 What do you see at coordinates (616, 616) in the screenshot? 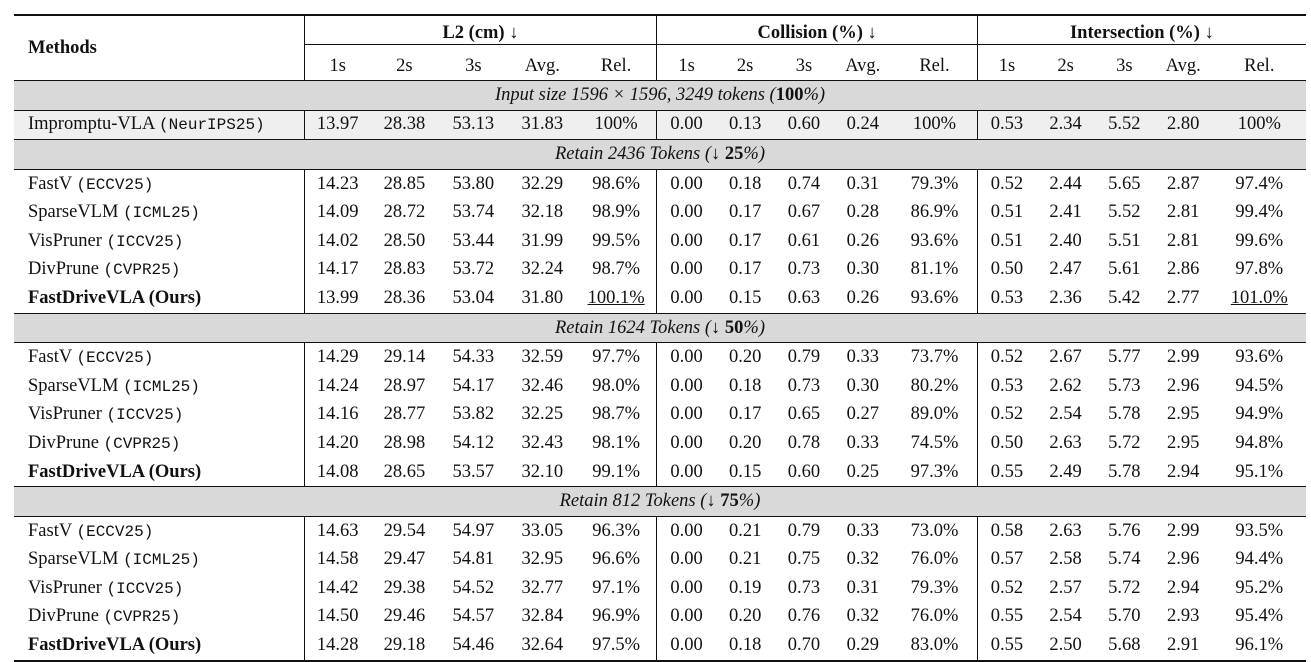
I see `value-cell: 96.9%` at bounding box center [616, 616].